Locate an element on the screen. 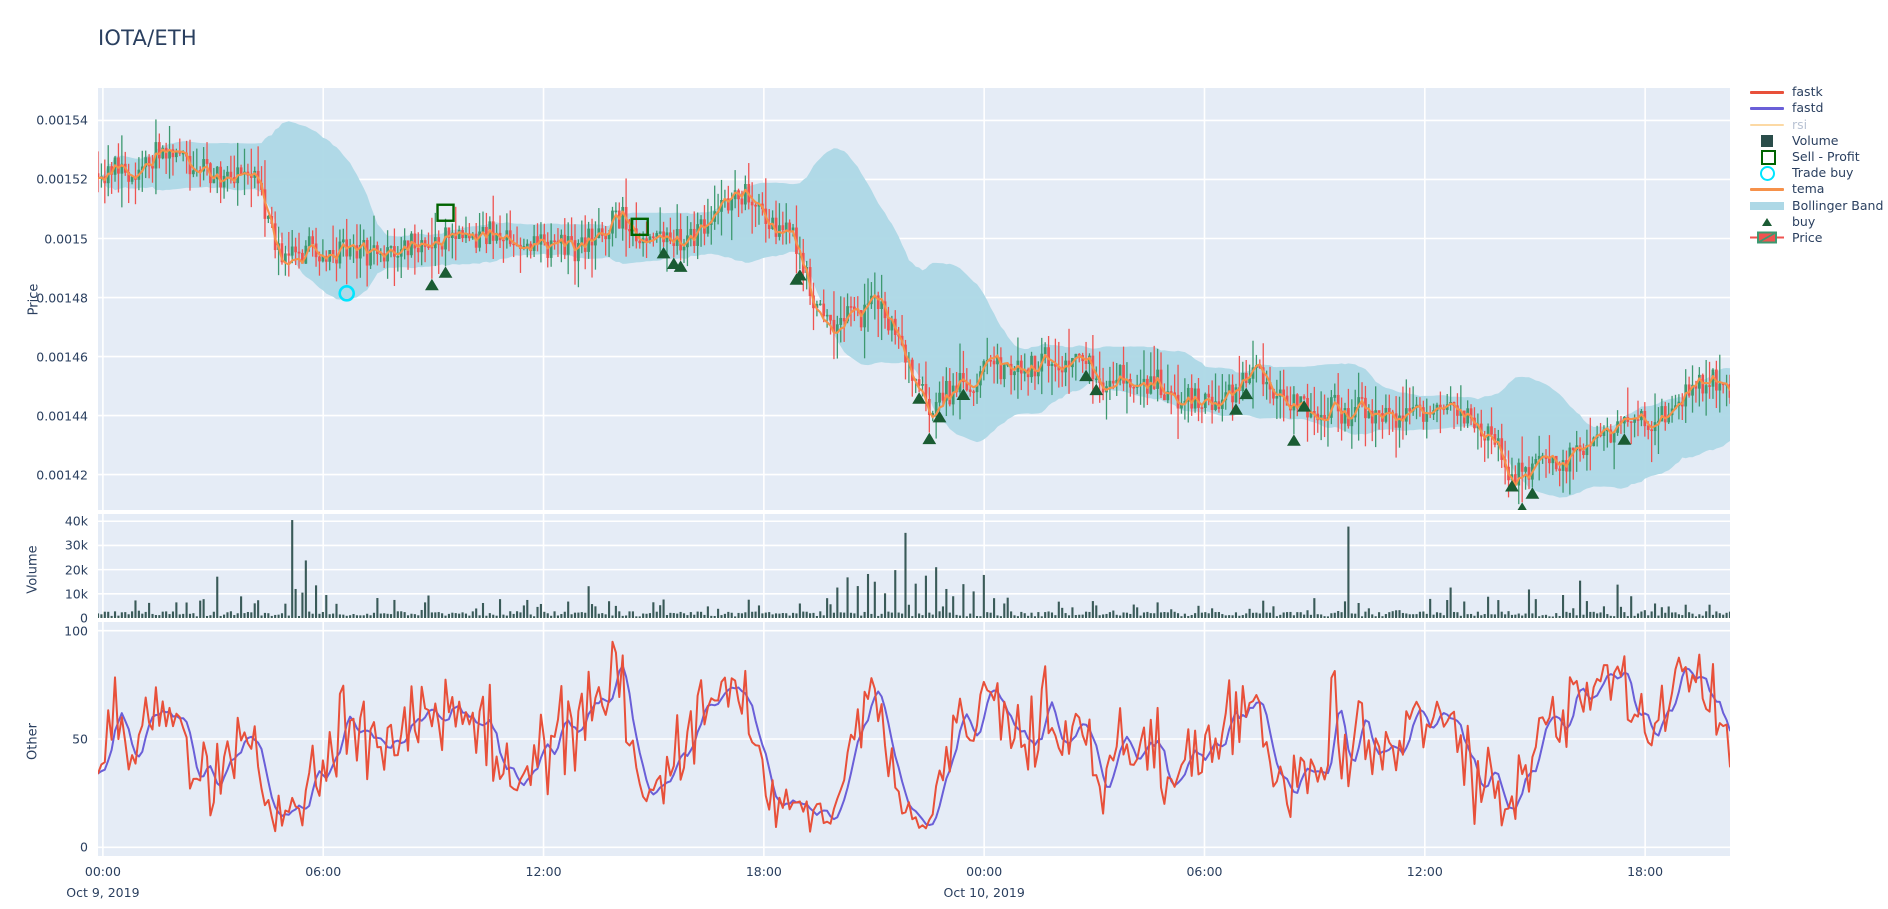 This screenshot has width=1888, height=909. legend-item-tema: tema is located at coordinates (1818, 189).